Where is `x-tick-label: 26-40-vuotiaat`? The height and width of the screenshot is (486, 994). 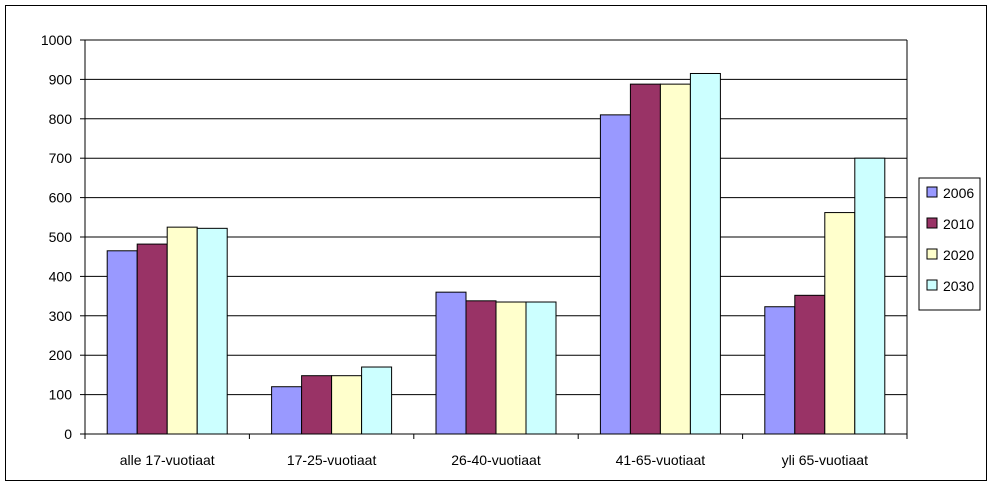
x-tick-label: 26-40-vuotiaat is located at coordinates (496, 460).